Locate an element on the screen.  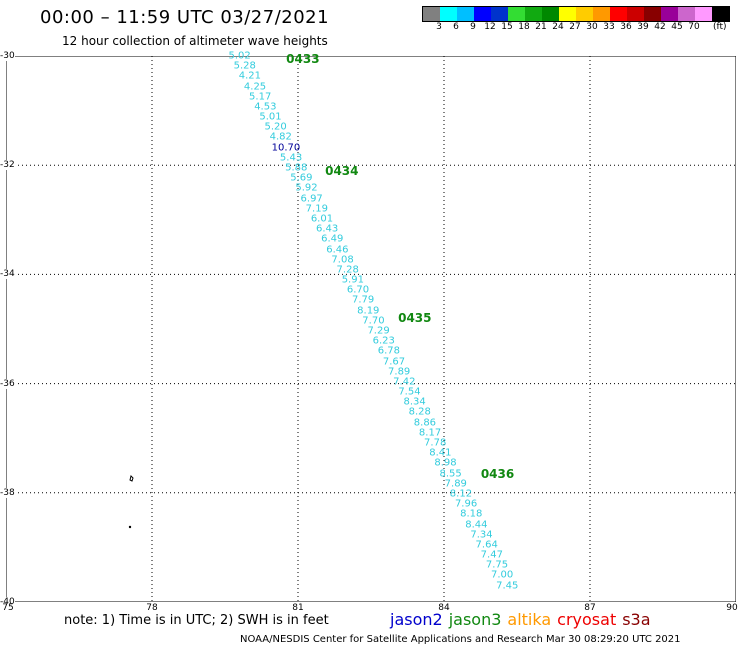
wave-height-label: 7.29 is located at coordinates (378, 331).